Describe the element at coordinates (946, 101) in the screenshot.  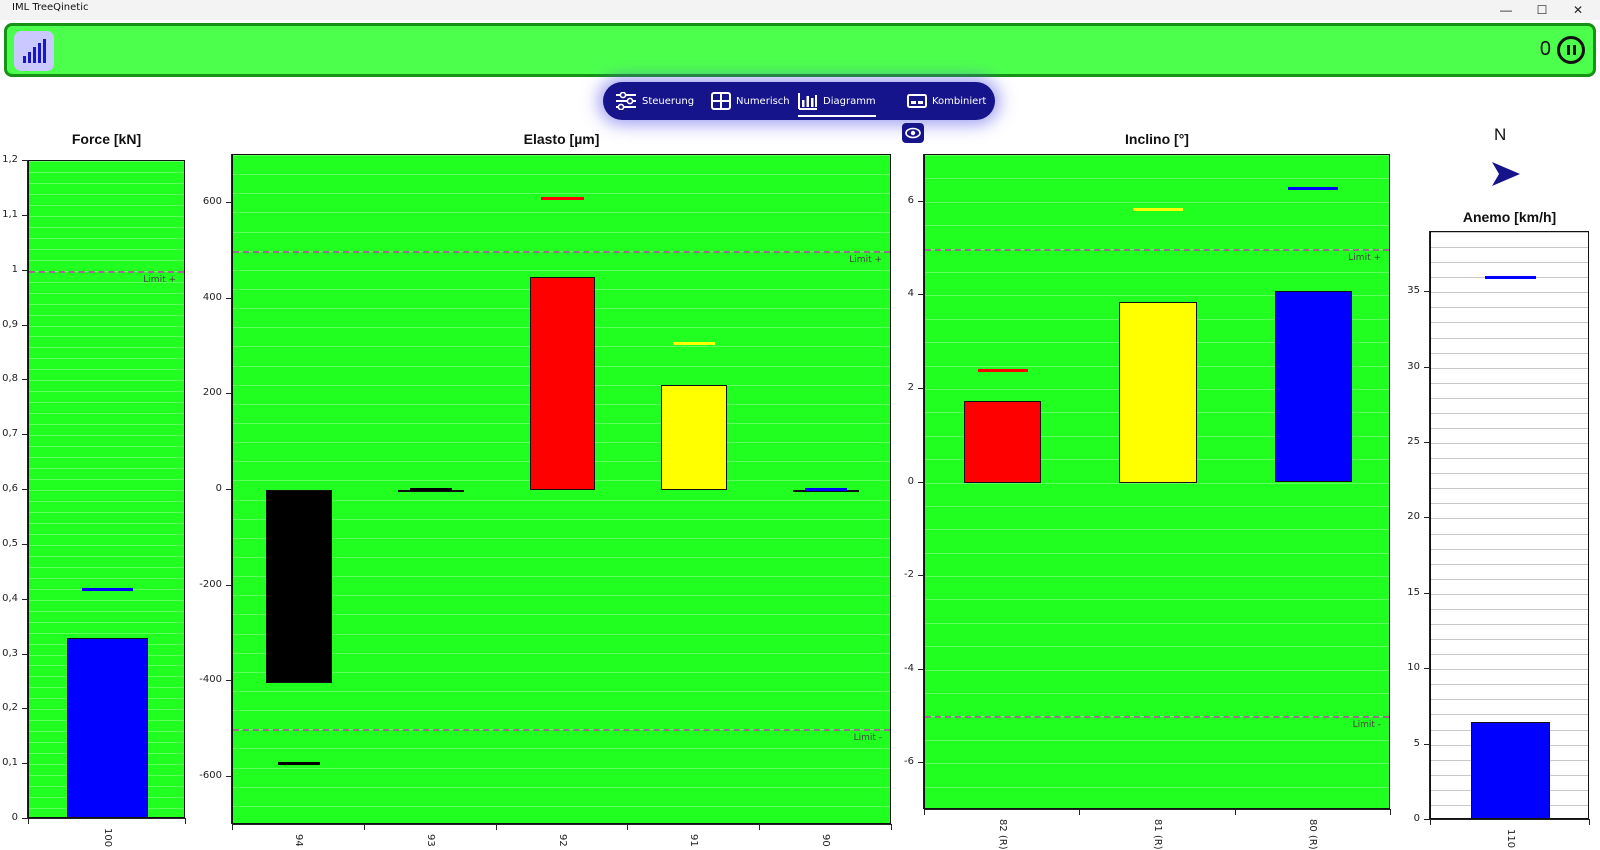
I see `tab-kombiniert: Kombiniert` at that location.